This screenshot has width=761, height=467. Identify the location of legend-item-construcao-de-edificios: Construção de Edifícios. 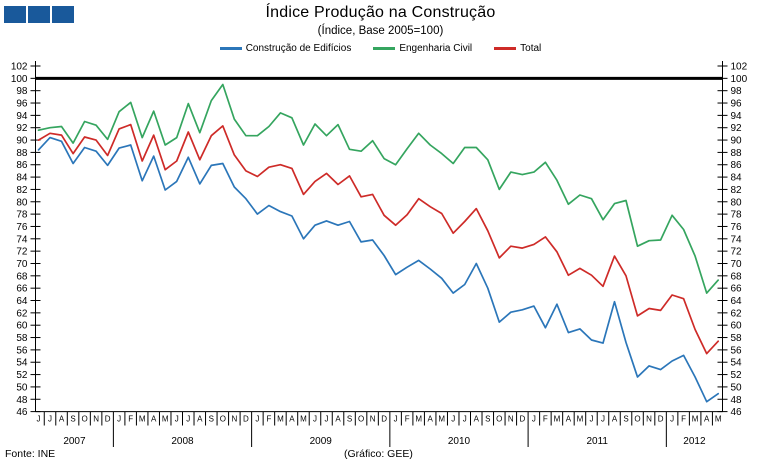
(285, 48).